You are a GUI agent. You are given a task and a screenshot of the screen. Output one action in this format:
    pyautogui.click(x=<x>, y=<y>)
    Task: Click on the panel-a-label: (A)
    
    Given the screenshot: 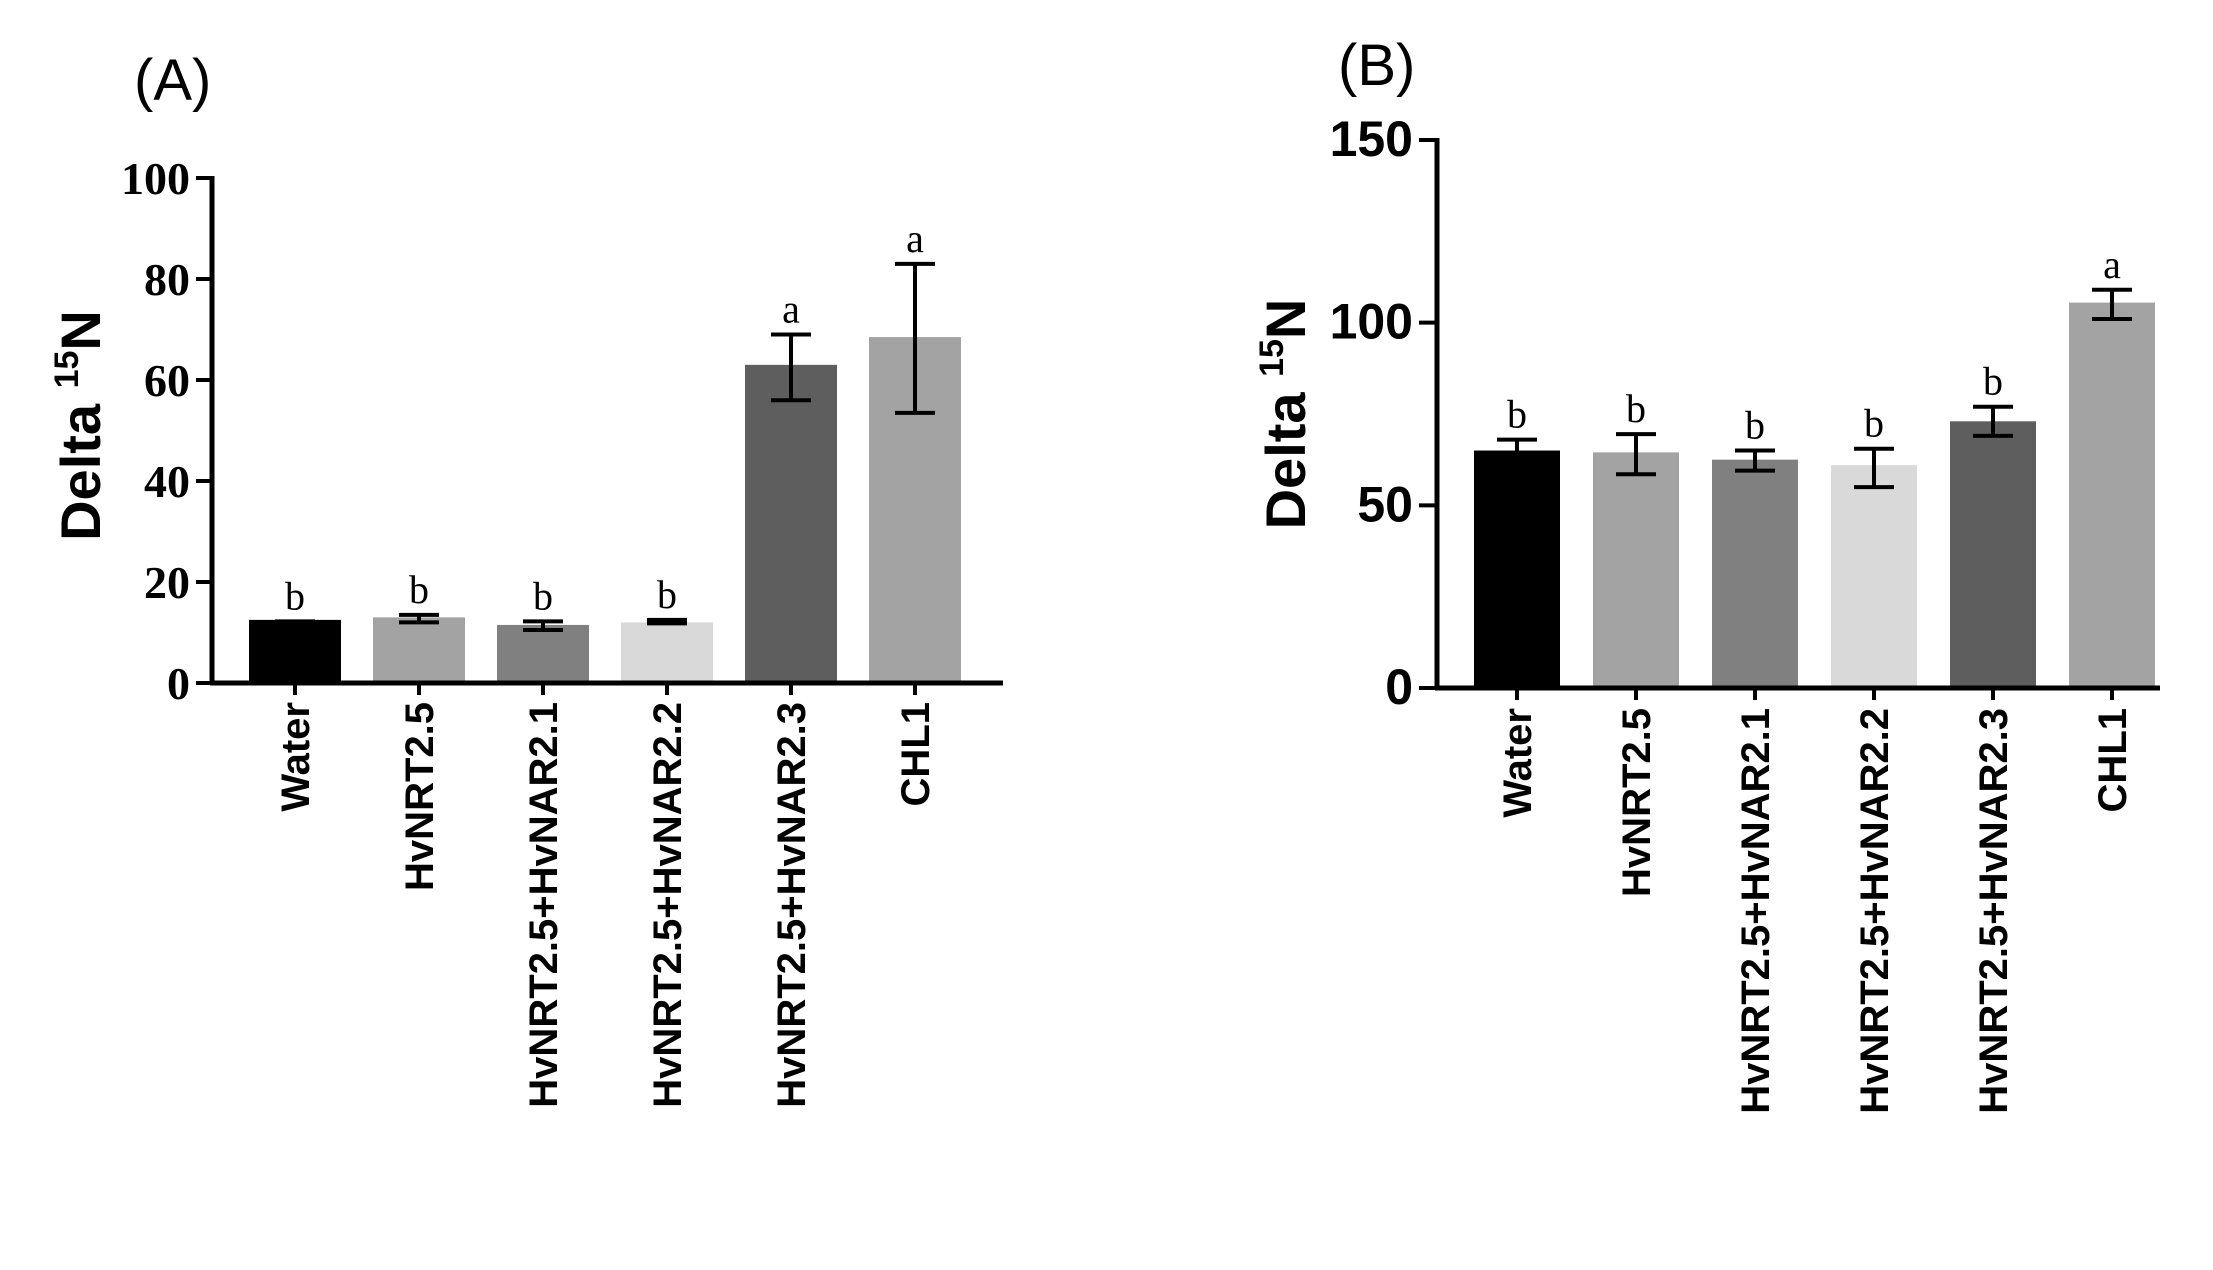 What is the action you would take?
    pyautogui.click(x=172, y=80)
    